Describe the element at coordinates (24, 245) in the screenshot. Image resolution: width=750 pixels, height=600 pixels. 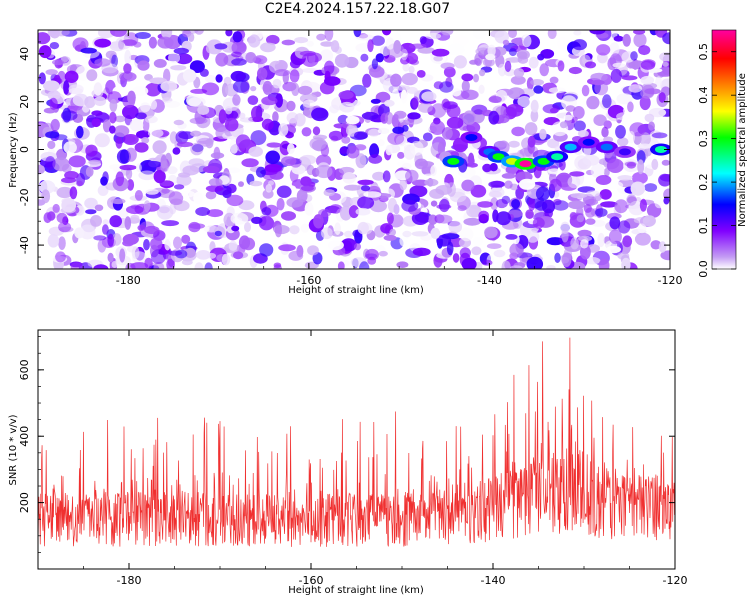
I see `spectrogram-y-tick-label: -40` at that location.